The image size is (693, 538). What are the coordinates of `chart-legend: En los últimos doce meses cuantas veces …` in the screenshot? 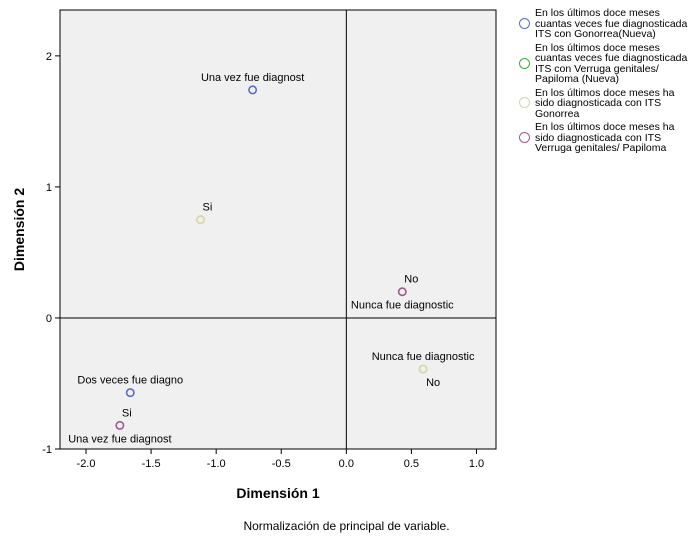 It's located at (604, 82).